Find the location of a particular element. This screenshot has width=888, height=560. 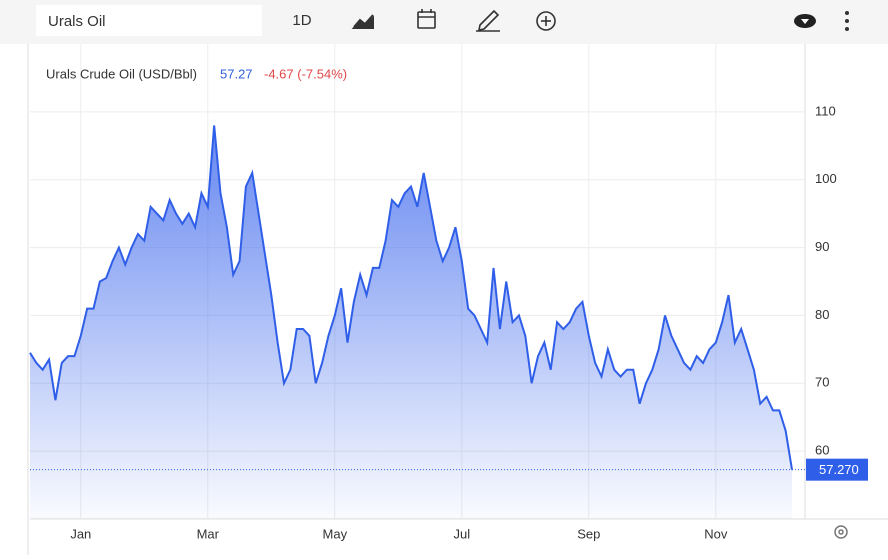

y-tick-label: 110 is located at coordinates (825, 110).